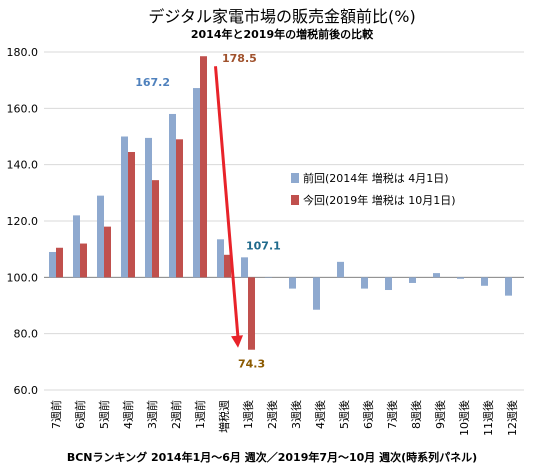  What do you see at coordinates (176, 414) in the screenshot?
I see `x-tick-label: 2週前` at bounding box center [176, 414].